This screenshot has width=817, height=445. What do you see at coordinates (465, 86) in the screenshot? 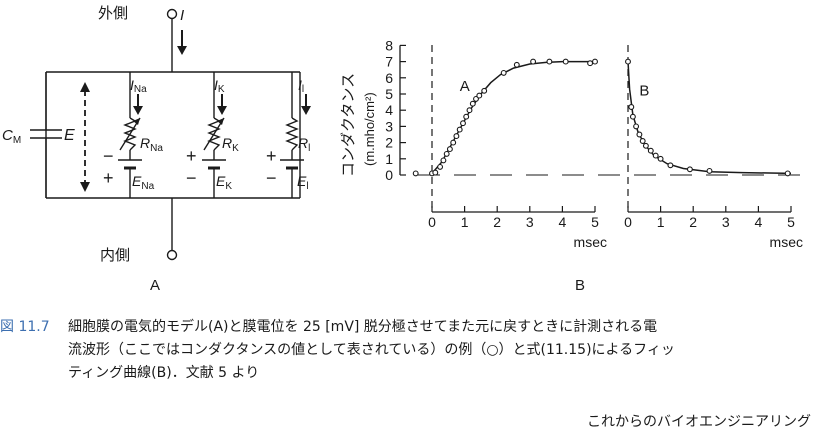
I see `segment-label-a: A` at bounding box center [465, 86].